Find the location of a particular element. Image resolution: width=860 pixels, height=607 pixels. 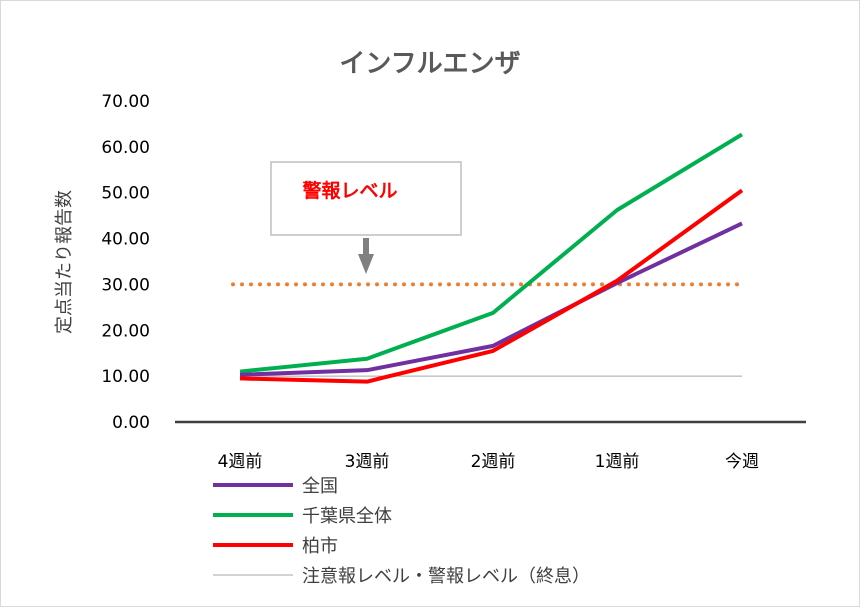

callout-text: 警報レベル is located at coordinates (349, 190).